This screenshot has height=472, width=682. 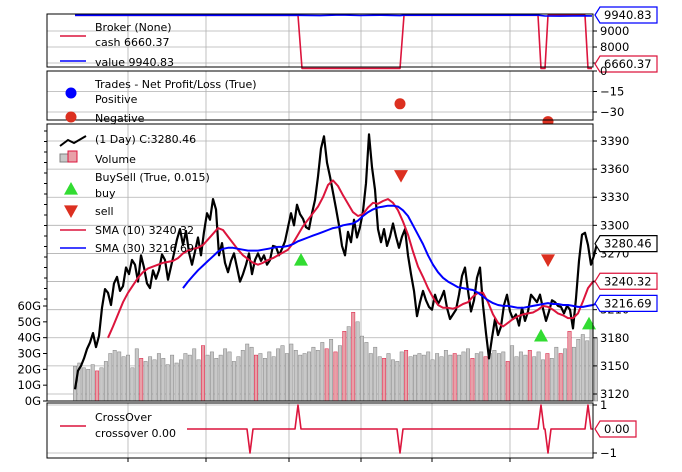 What do you see at coordinates (614, 366) in the screenshot?
I see `price-ytick-label-8: 3150` at bounding box center [614, 366].